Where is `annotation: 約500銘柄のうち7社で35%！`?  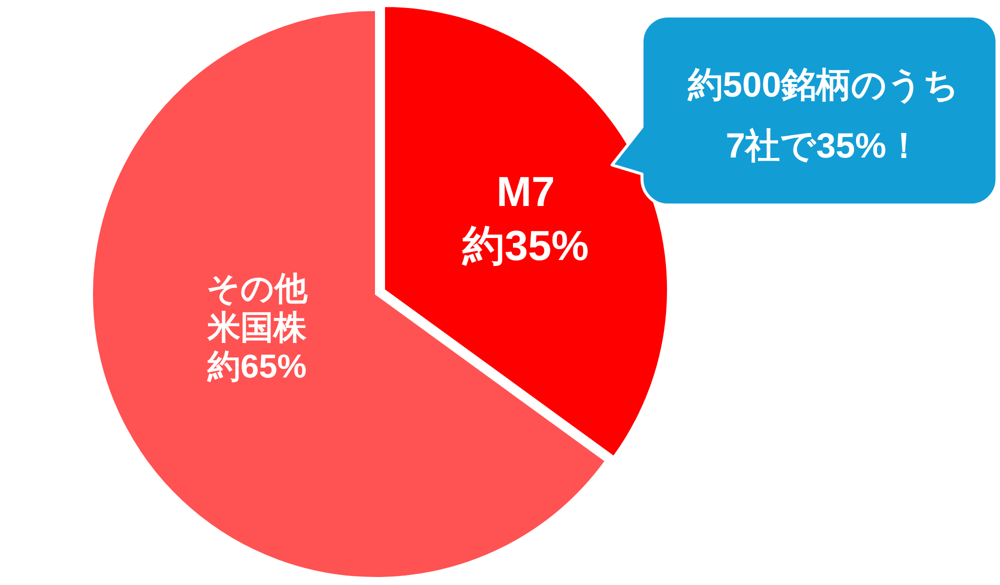
annotation: 約500銘柄のうち7社で35%！ is located at coordinates (824, 116).